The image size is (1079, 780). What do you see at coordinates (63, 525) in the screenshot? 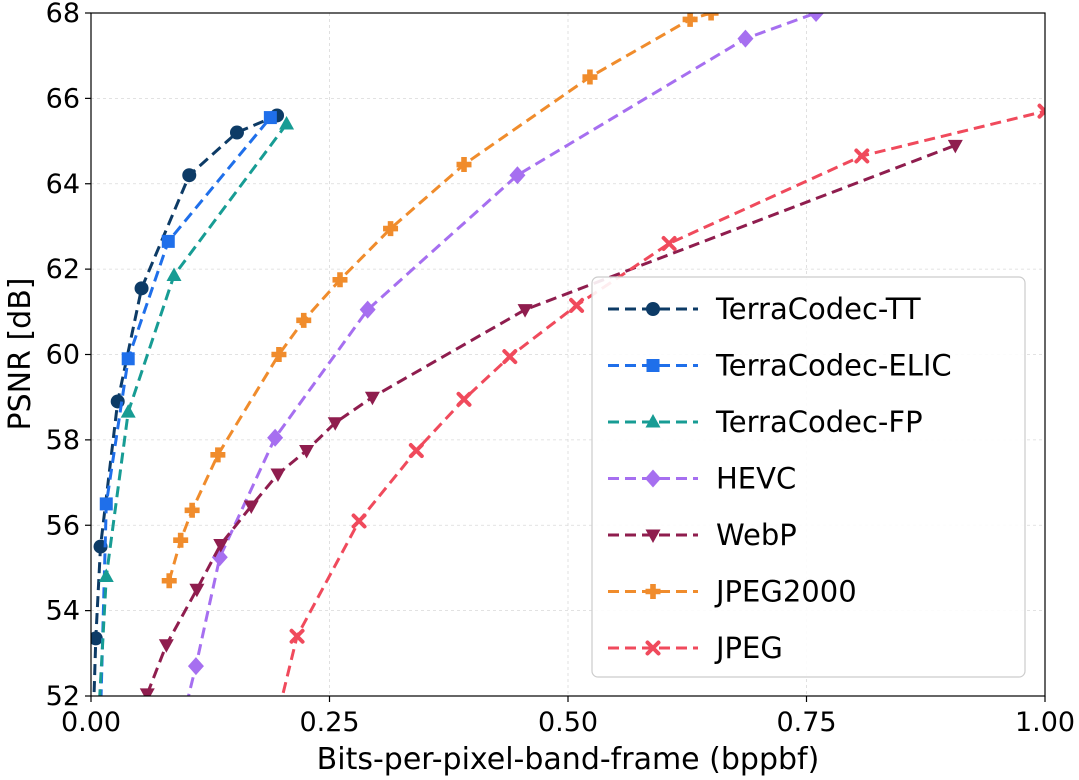
I see `y-tick-label: 56` at bounding box center [63, 525].